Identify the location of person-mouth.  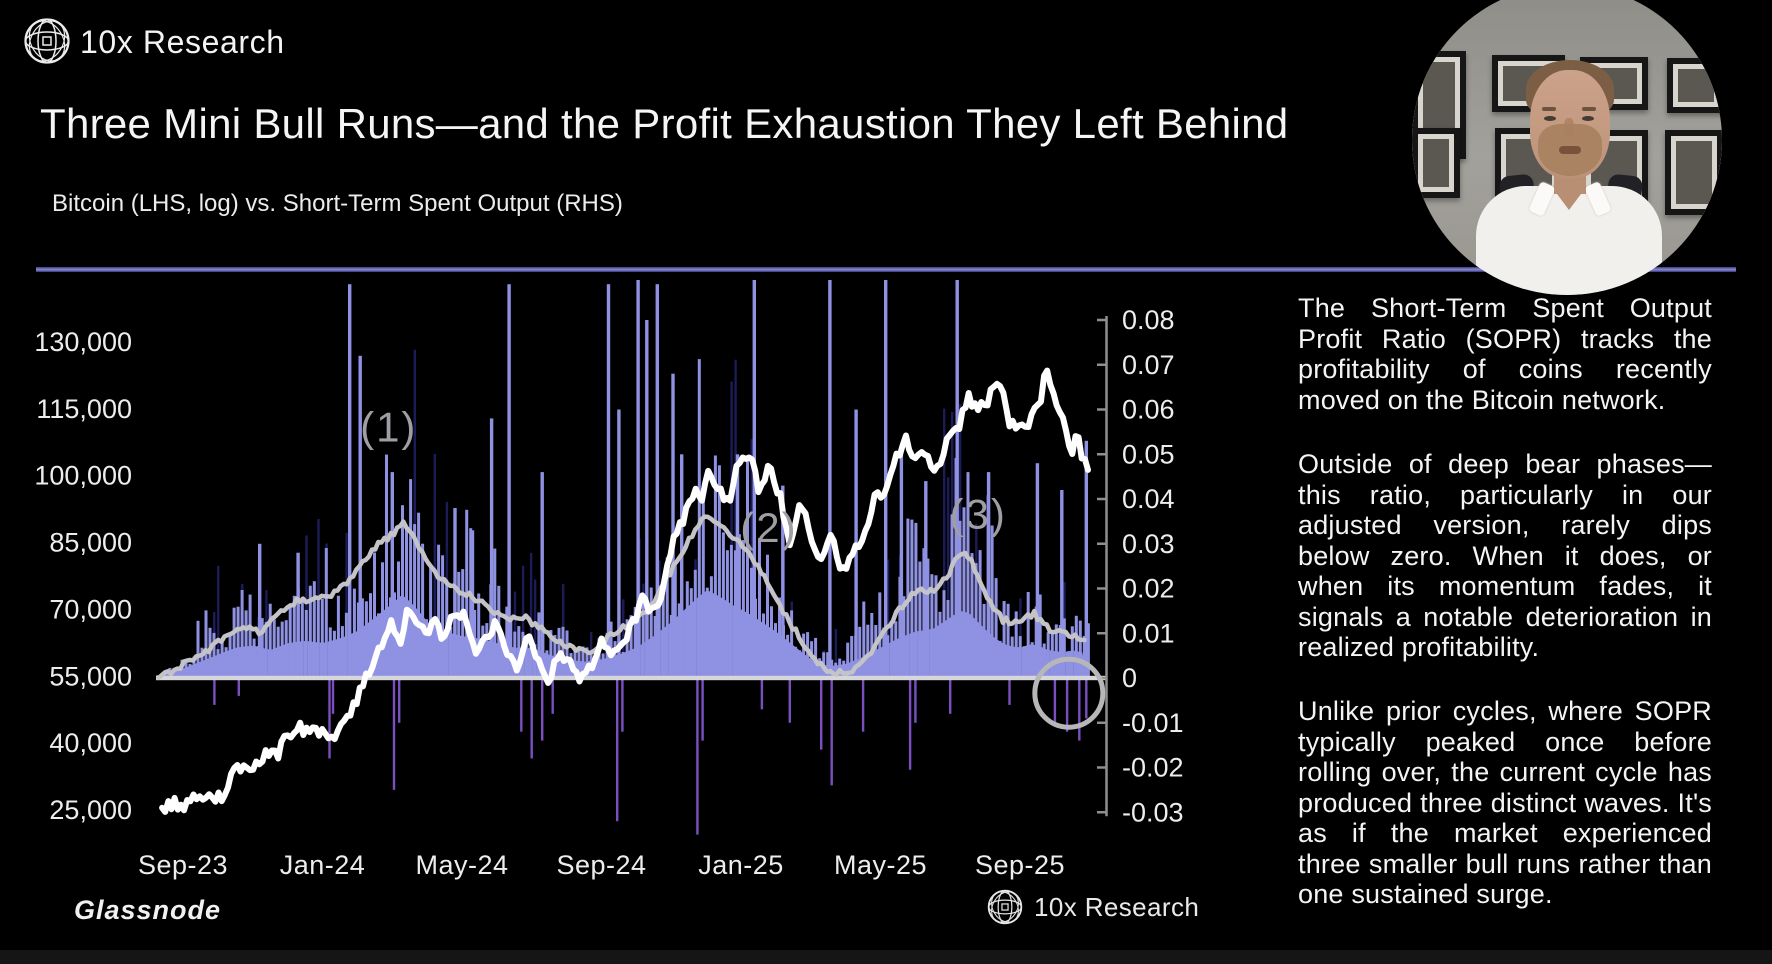
(1570, 150).